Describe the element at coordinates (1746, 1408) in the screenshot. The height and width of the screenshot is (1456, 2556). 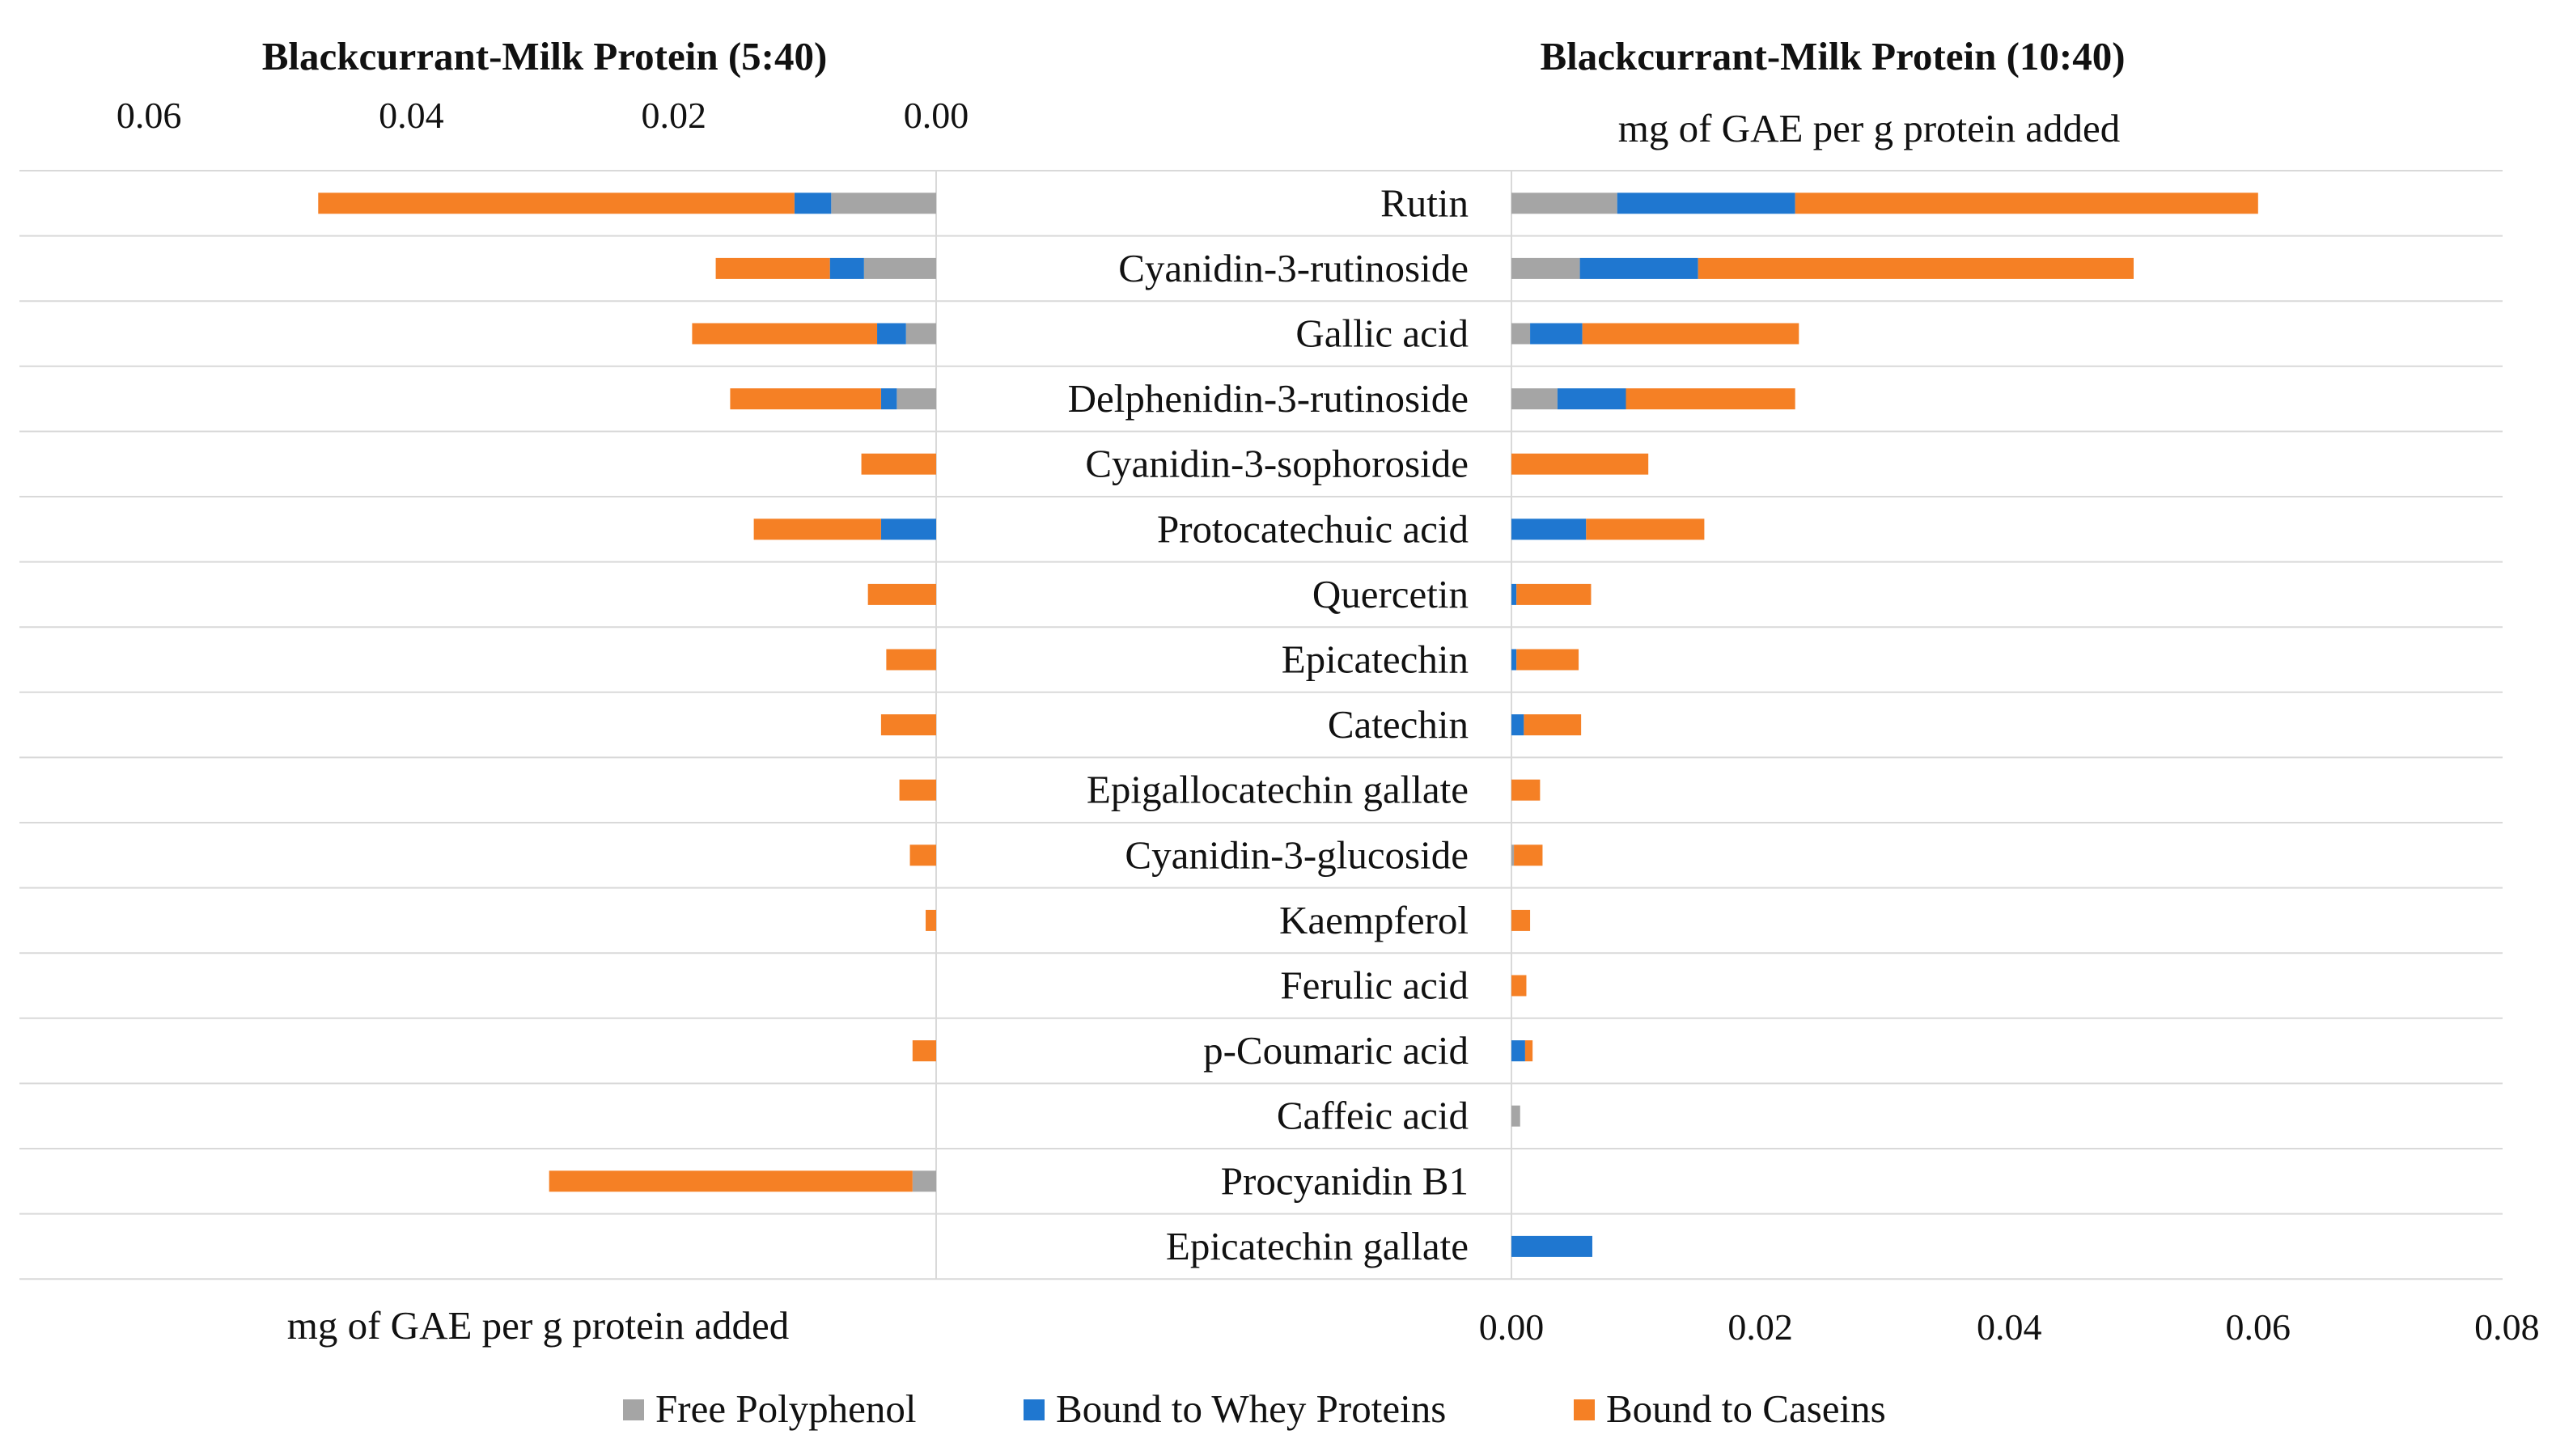
I see `legend-label: Bound to Caseins` at that location.